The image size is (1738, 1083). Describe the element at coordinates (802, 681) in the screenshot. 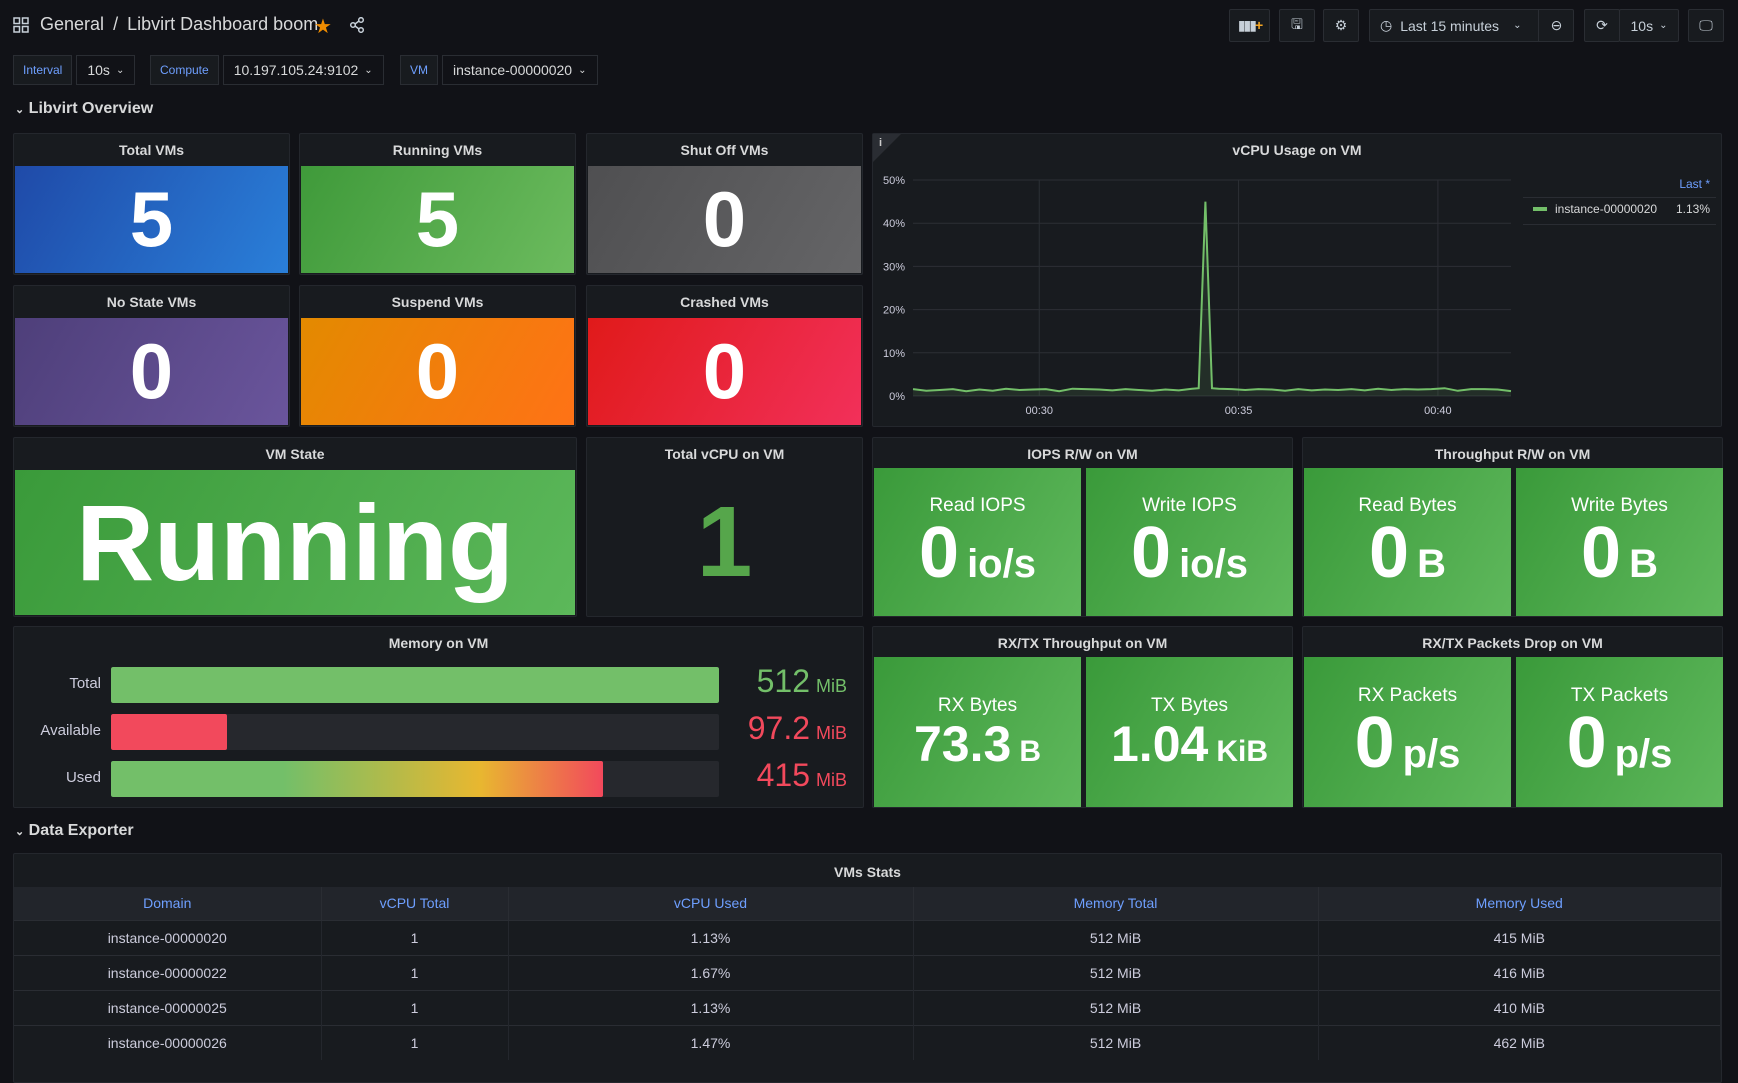

I see `memory-value: 512 MiB` at that location.